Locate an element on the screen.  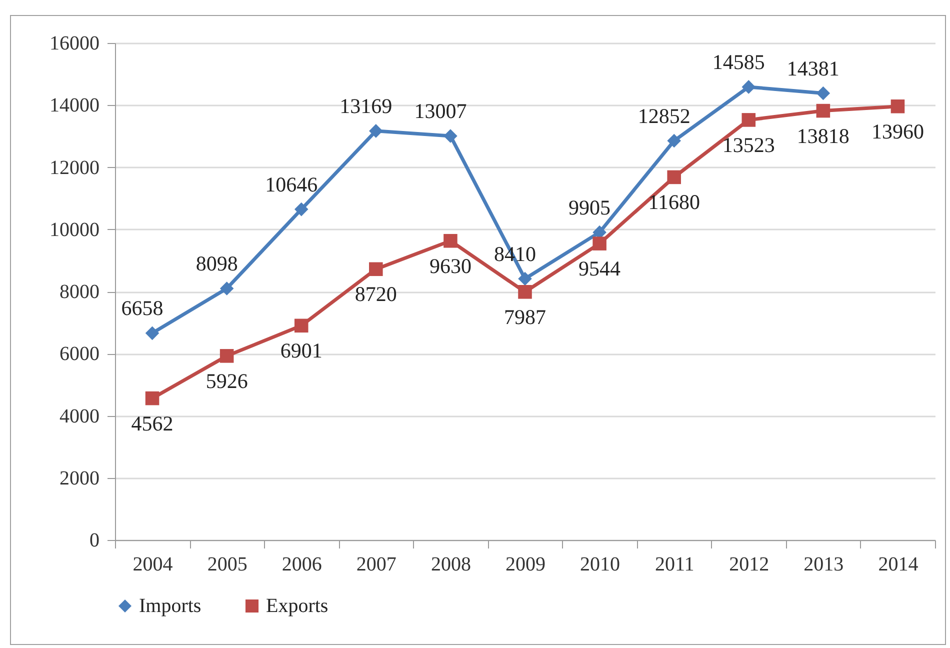
y-tick-label: 2000 is located at coordinates (80, 478).